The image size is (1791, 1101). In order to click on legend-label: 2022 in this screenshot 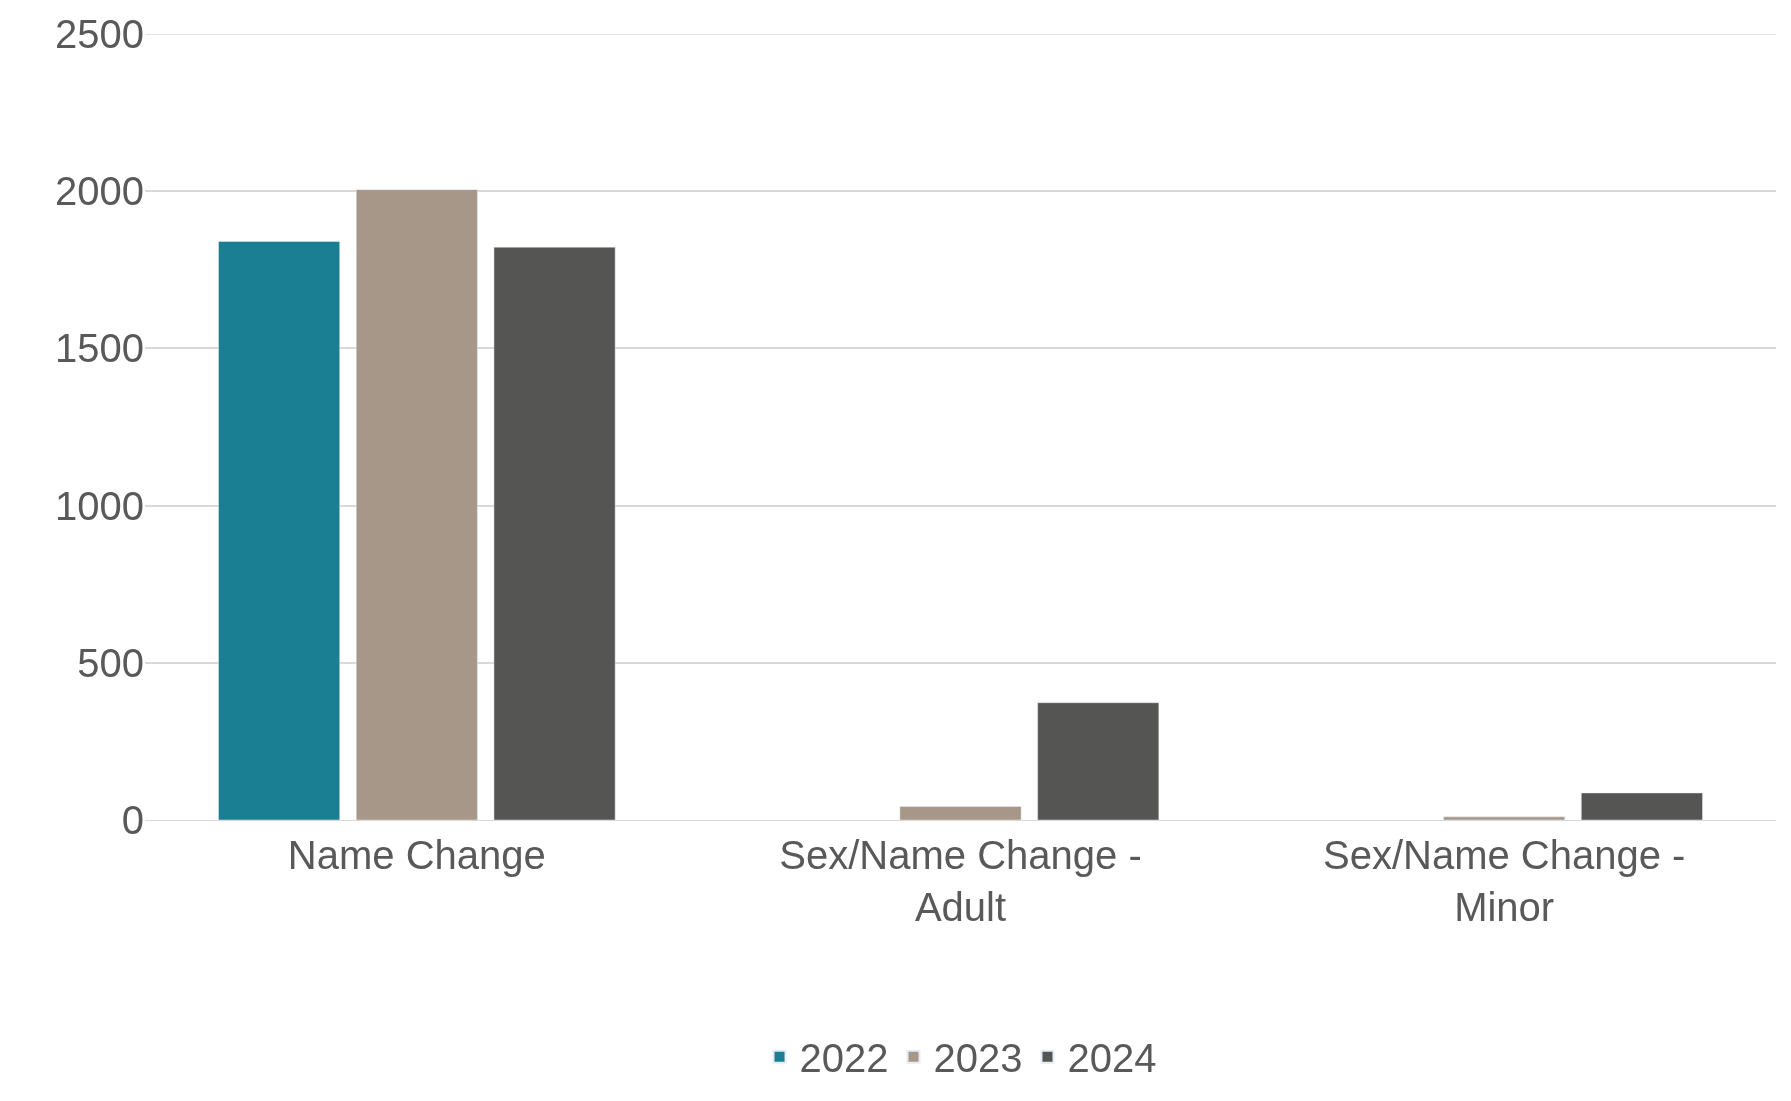, I will do `click(844, 1058)`.